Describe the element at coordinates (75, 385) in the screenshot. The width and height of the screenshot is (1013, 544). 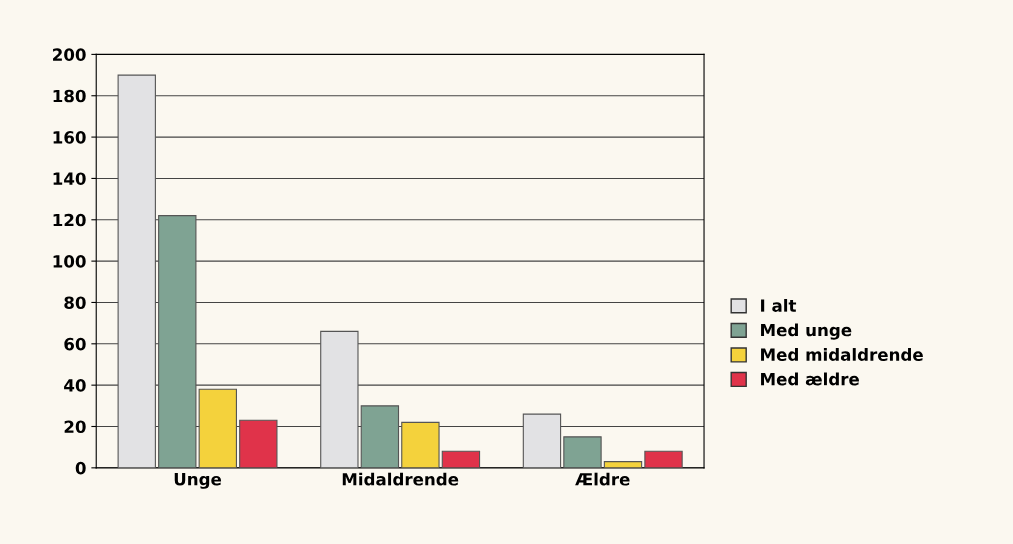
I see `y-tick-label: 40` at that location.